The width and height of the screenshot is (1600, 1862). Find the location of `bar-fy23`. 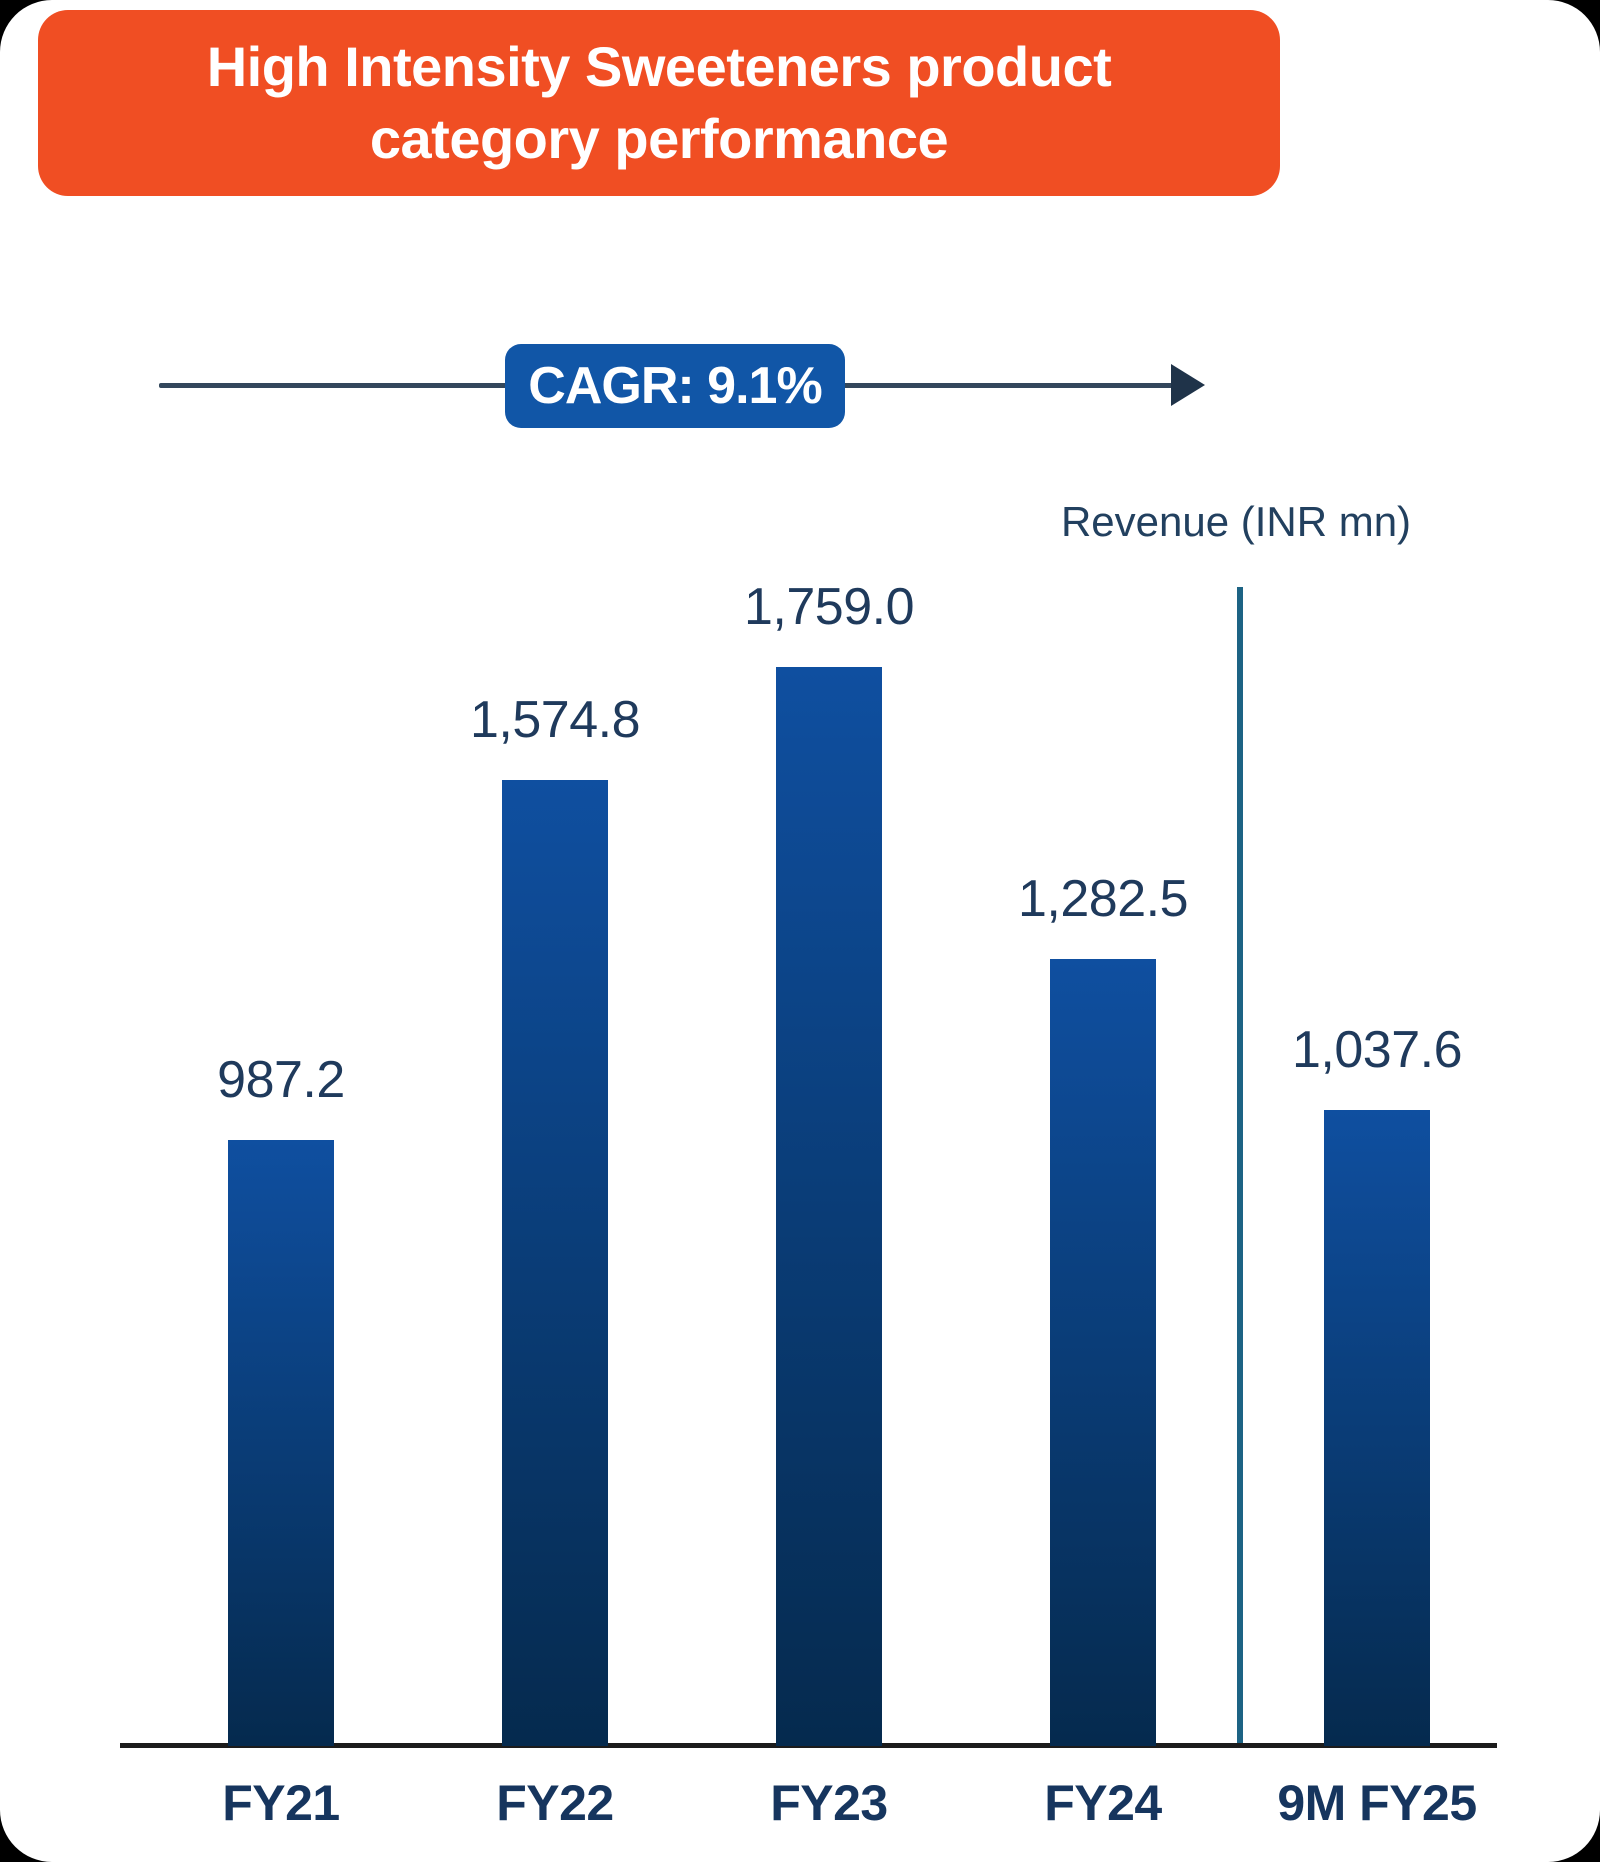

bar-fy23 is located at coordinates (829, 1206).